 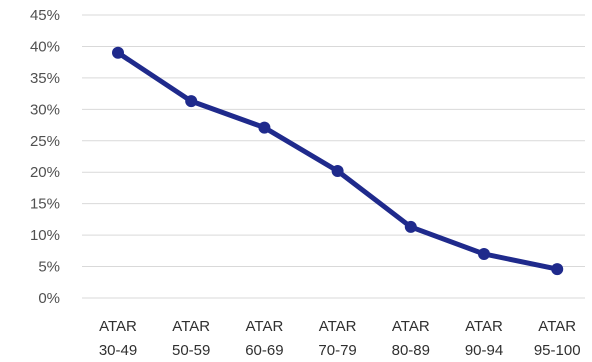 I want to click on x-tick-label: ATAR 60-69, so click(x=264, y=338).